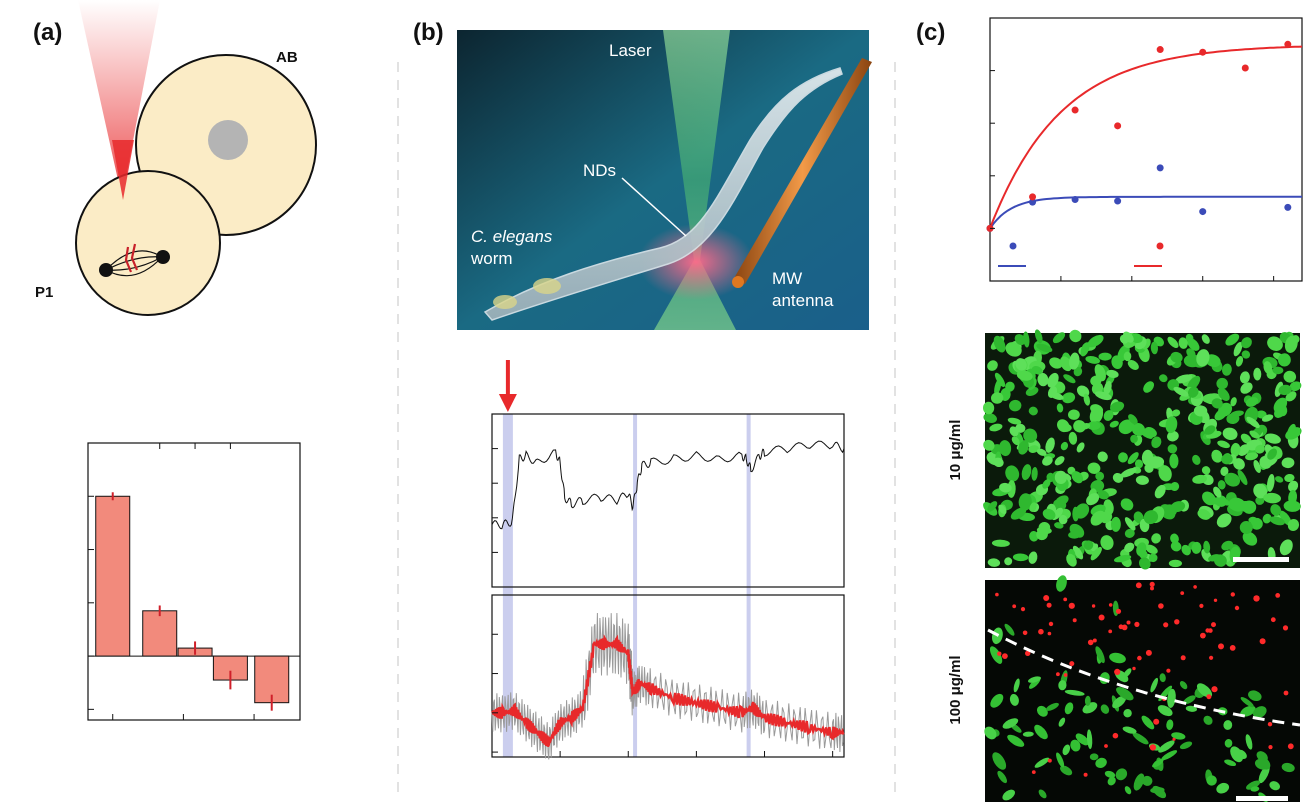 The height and width of the screenshot is (807, 1304). I want to click on label-10ugml: 10 μg/ml, so click(955, 450).